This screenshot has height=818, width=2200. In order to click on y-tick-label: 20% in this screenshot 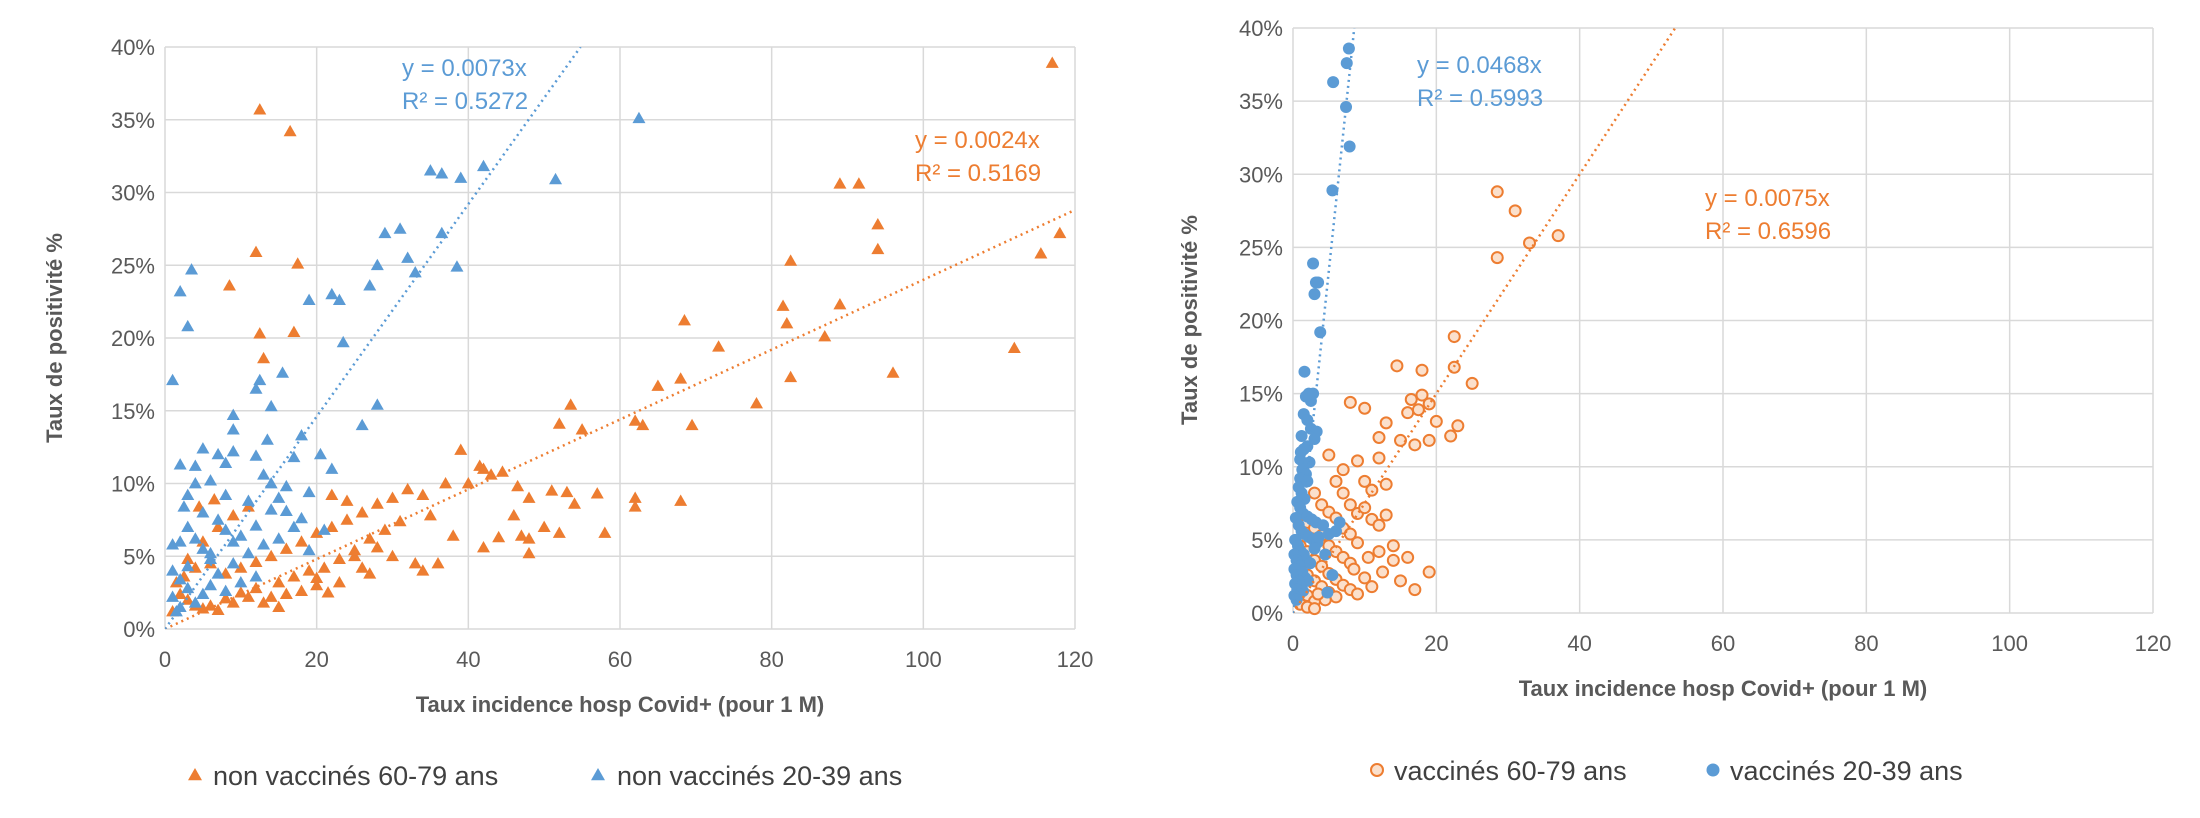, I will do `click(133, 338)`.